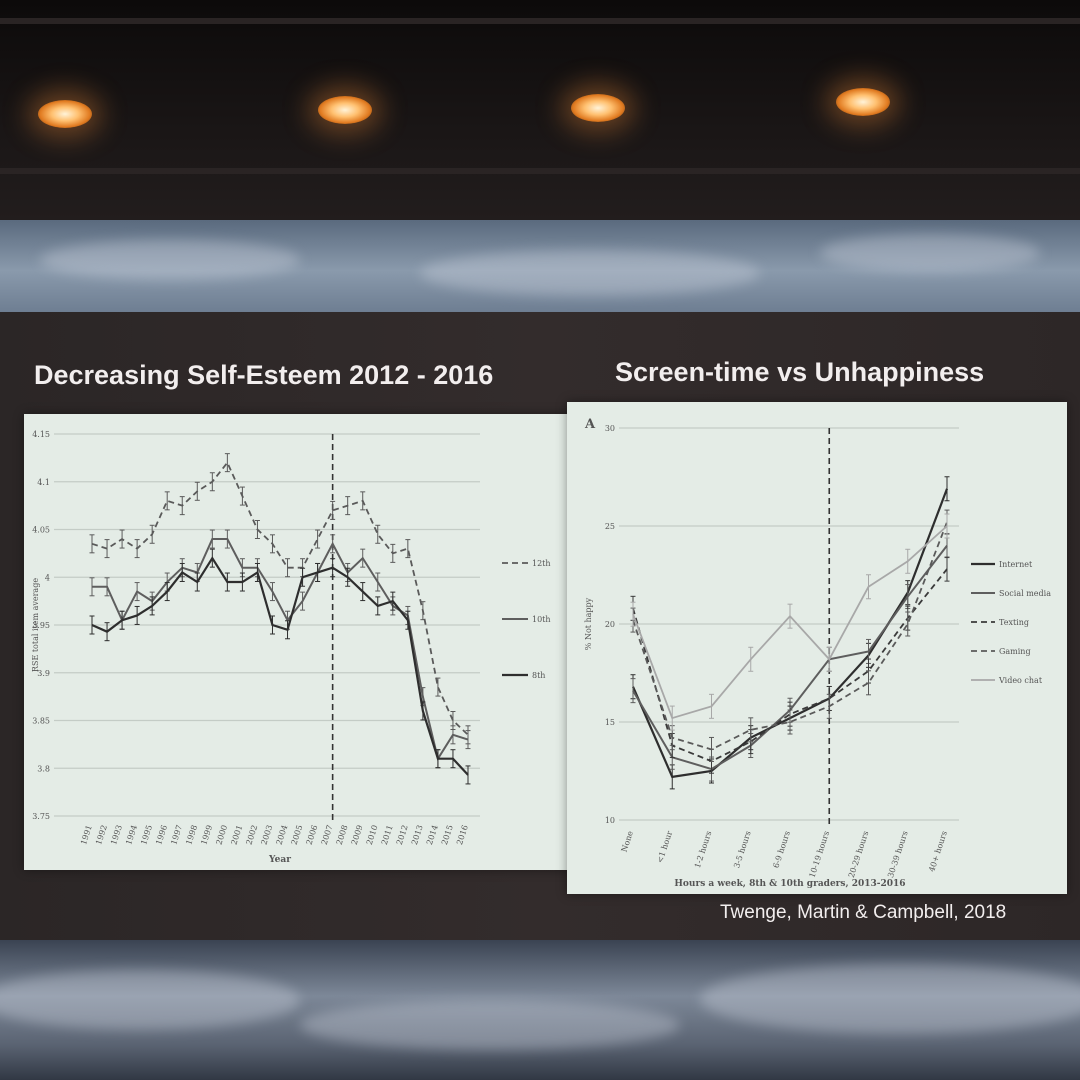  What do you see at coordinates (610, 722) in the screenshot?
I see `y-tick-label: 15` at bounding box center [610, 722].